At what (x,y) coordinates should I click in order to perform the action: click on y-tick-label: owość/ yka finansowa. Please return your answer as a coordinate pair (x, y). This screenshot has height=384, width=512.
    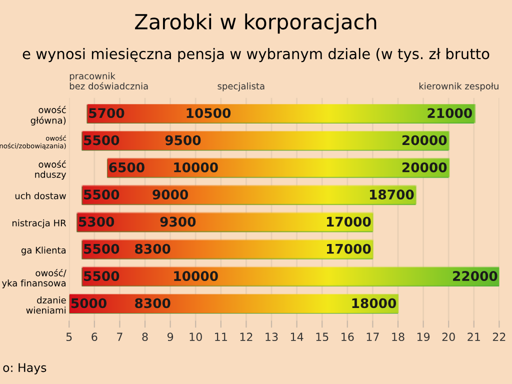
    Looking at the image, I should click on (34, 278).